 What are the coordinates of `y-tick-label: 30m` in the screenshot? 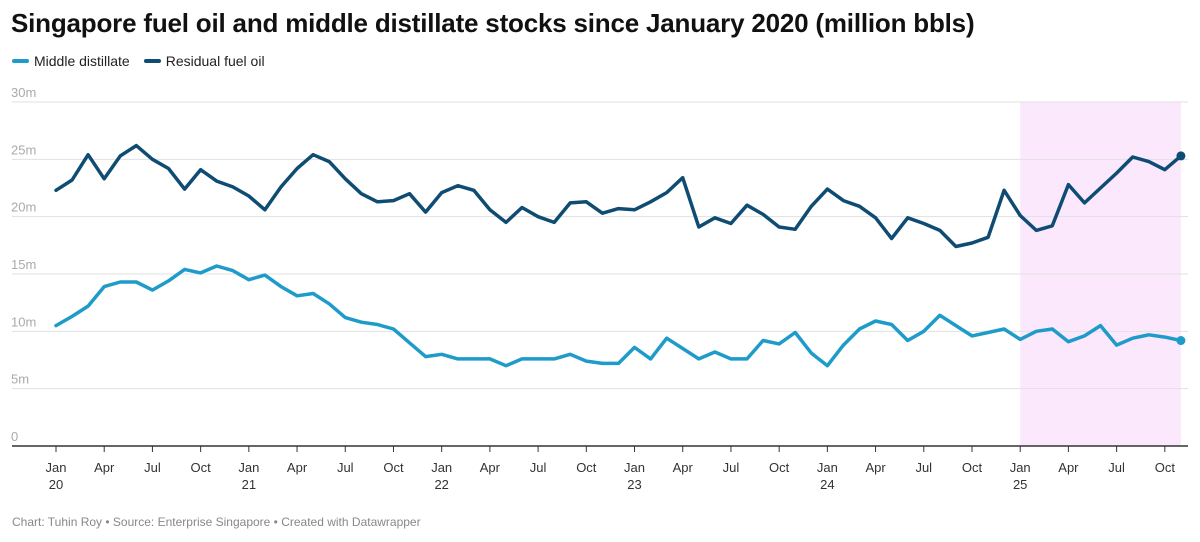 It's located at (23, 92).